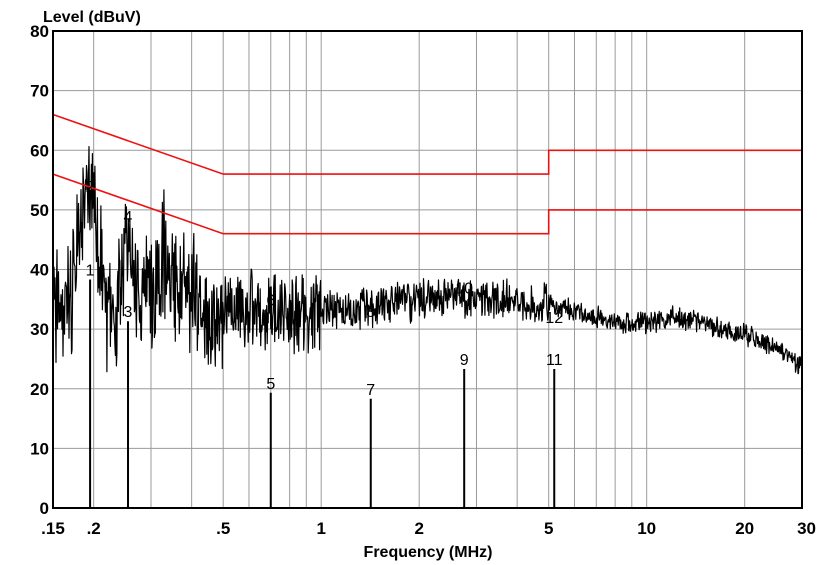 This screenshot has width=817, height=565. I want to click on y-tick-label: 40, so click(39, 270).